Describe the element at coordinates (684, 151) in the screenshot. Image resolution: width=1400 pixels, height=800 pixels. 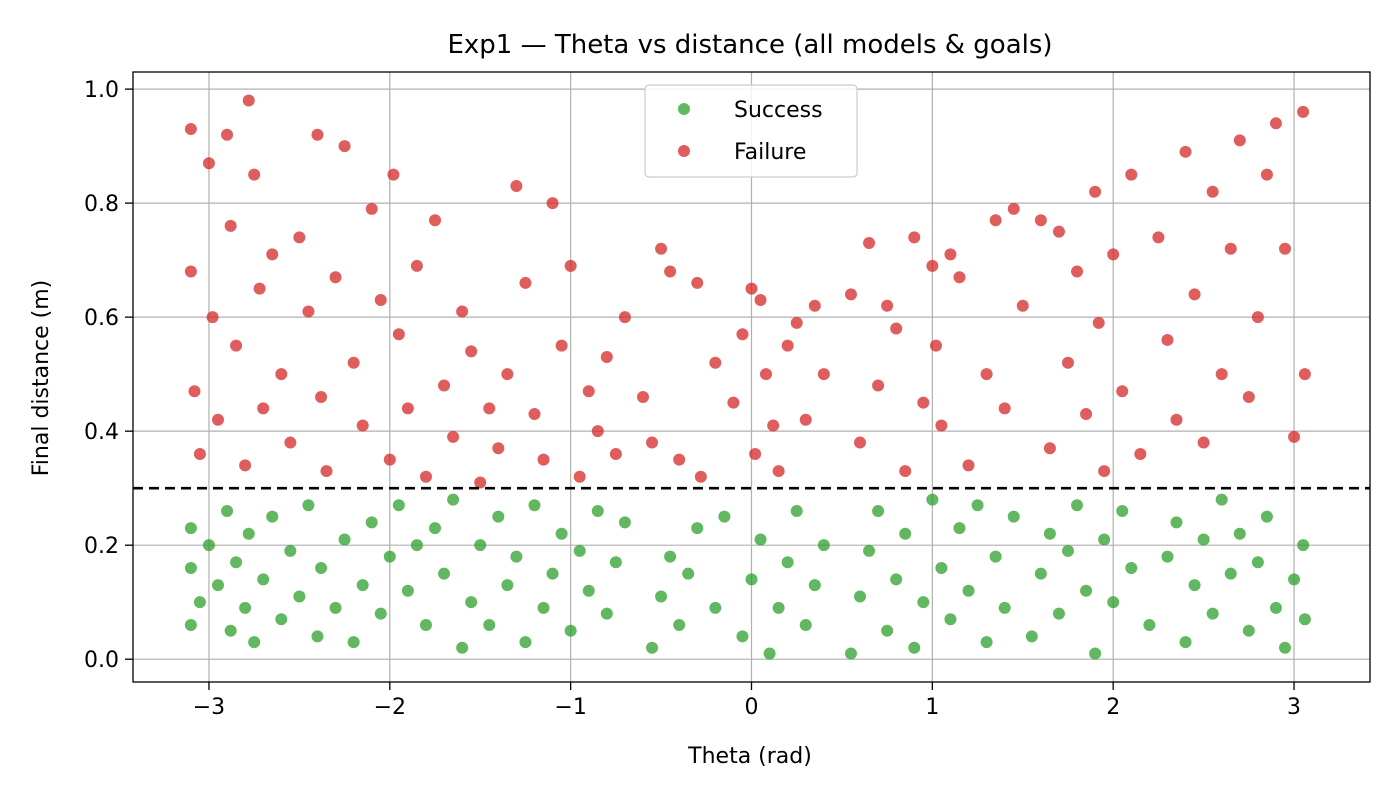
I see `failure-legend-marker` at that location.